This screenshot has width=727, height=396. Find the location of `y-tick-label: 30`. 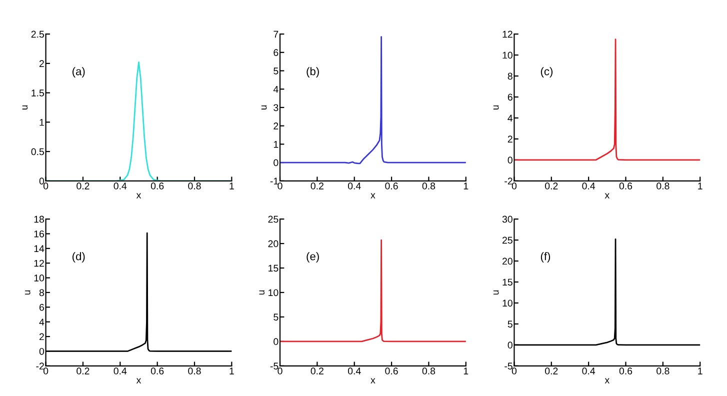

y-tick-label: 30 is located at coordinates (507, 219).